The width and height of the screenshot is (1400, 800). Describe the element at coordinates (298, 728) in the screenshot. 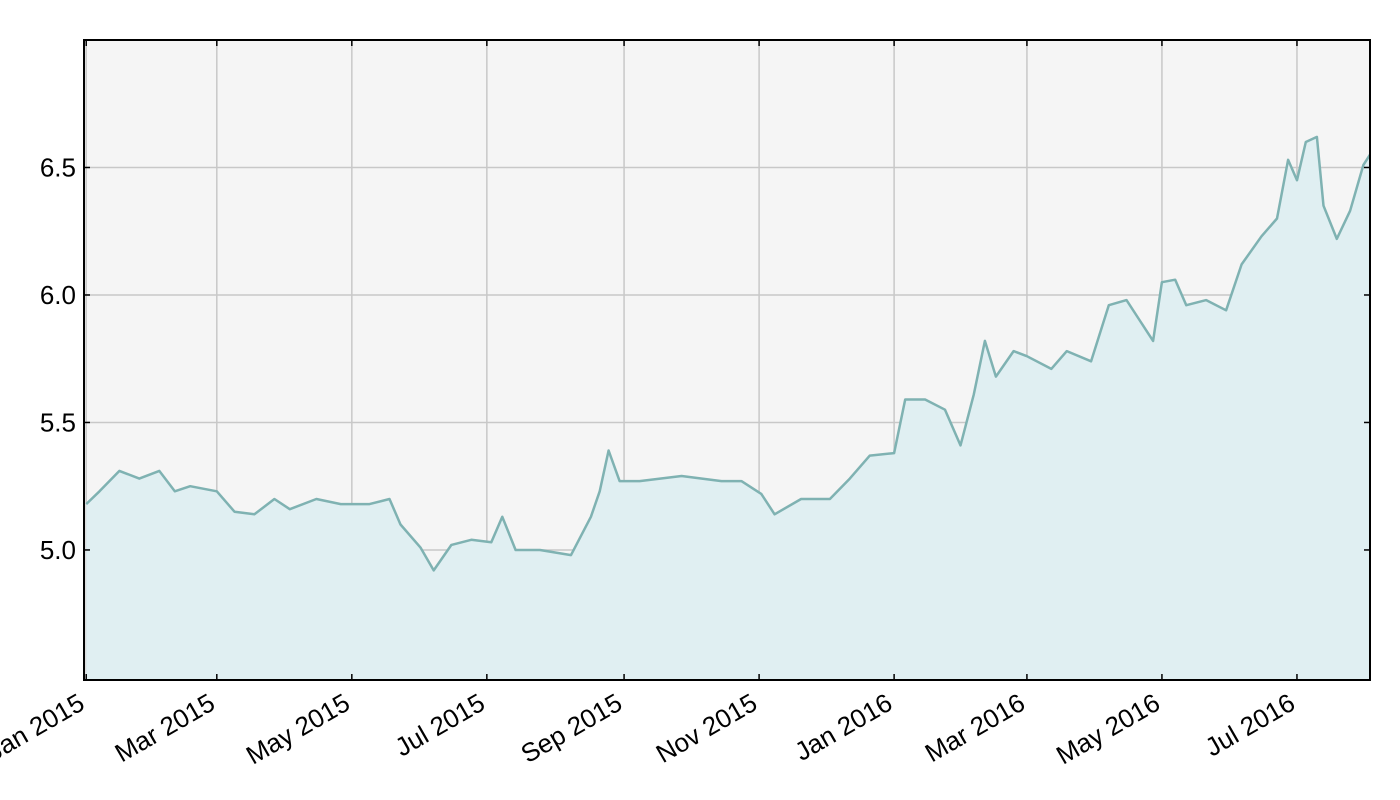

I see `x-tick-label: May 2015` at that location.